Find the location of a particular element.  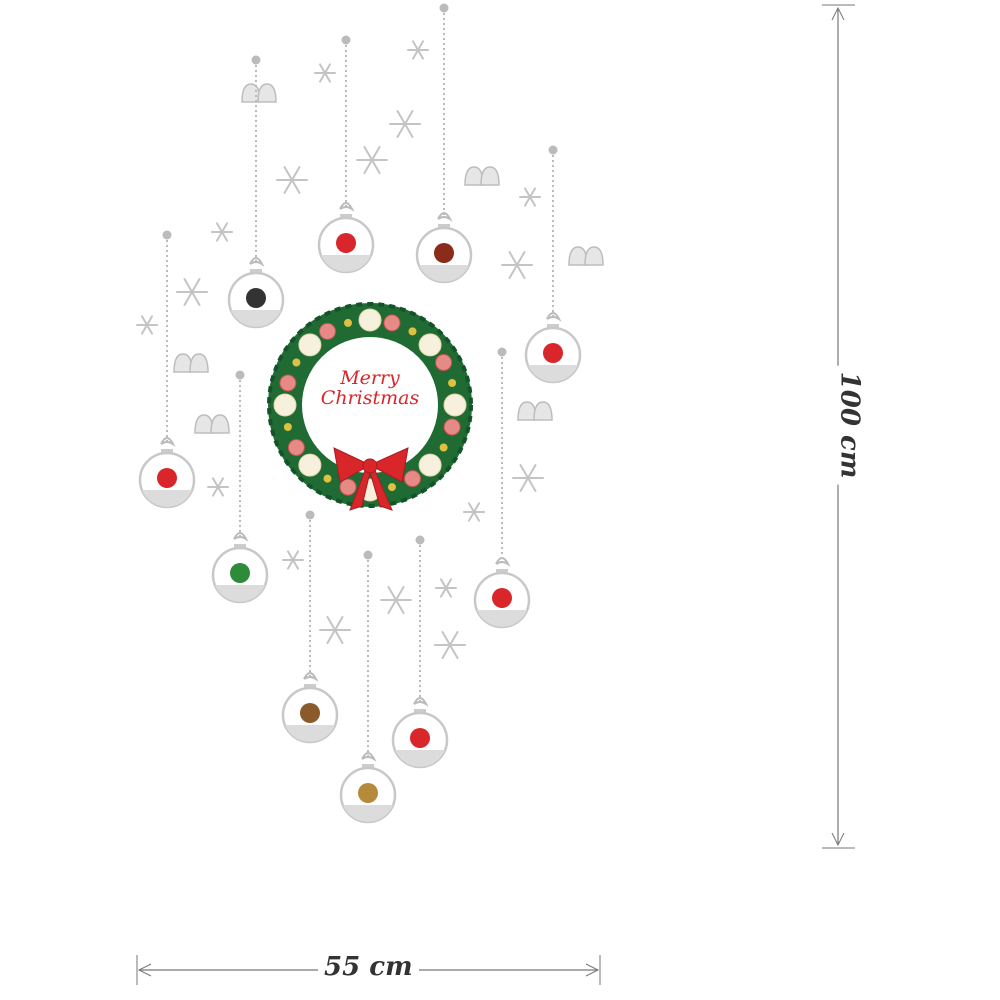

height-dimension-label: 100 cm is located at coordinates (849, 425).